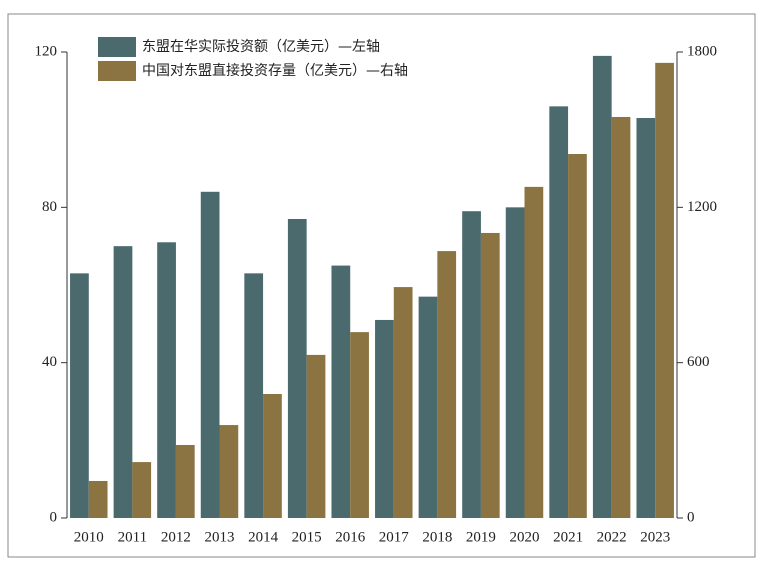  I want to click on x-tick-label: 2018, so click(437, 537).